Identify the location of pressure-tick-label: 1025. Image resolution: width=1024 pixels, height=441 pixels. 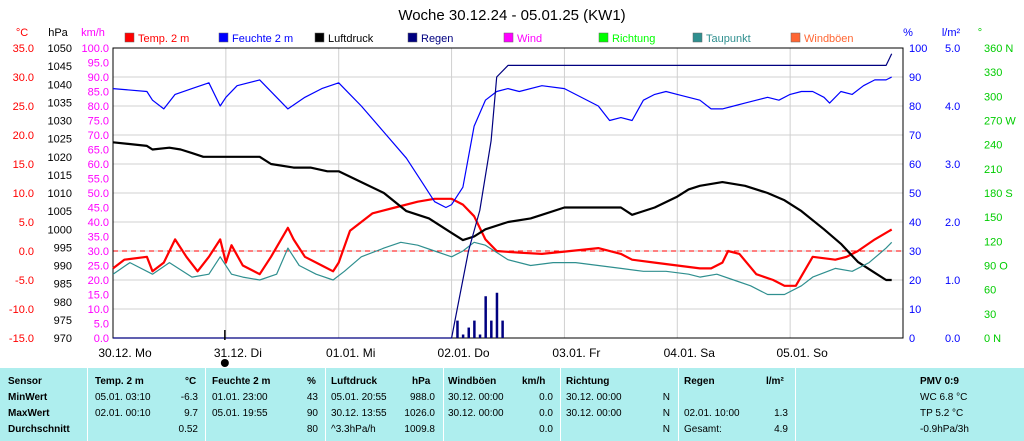
(60, 140).